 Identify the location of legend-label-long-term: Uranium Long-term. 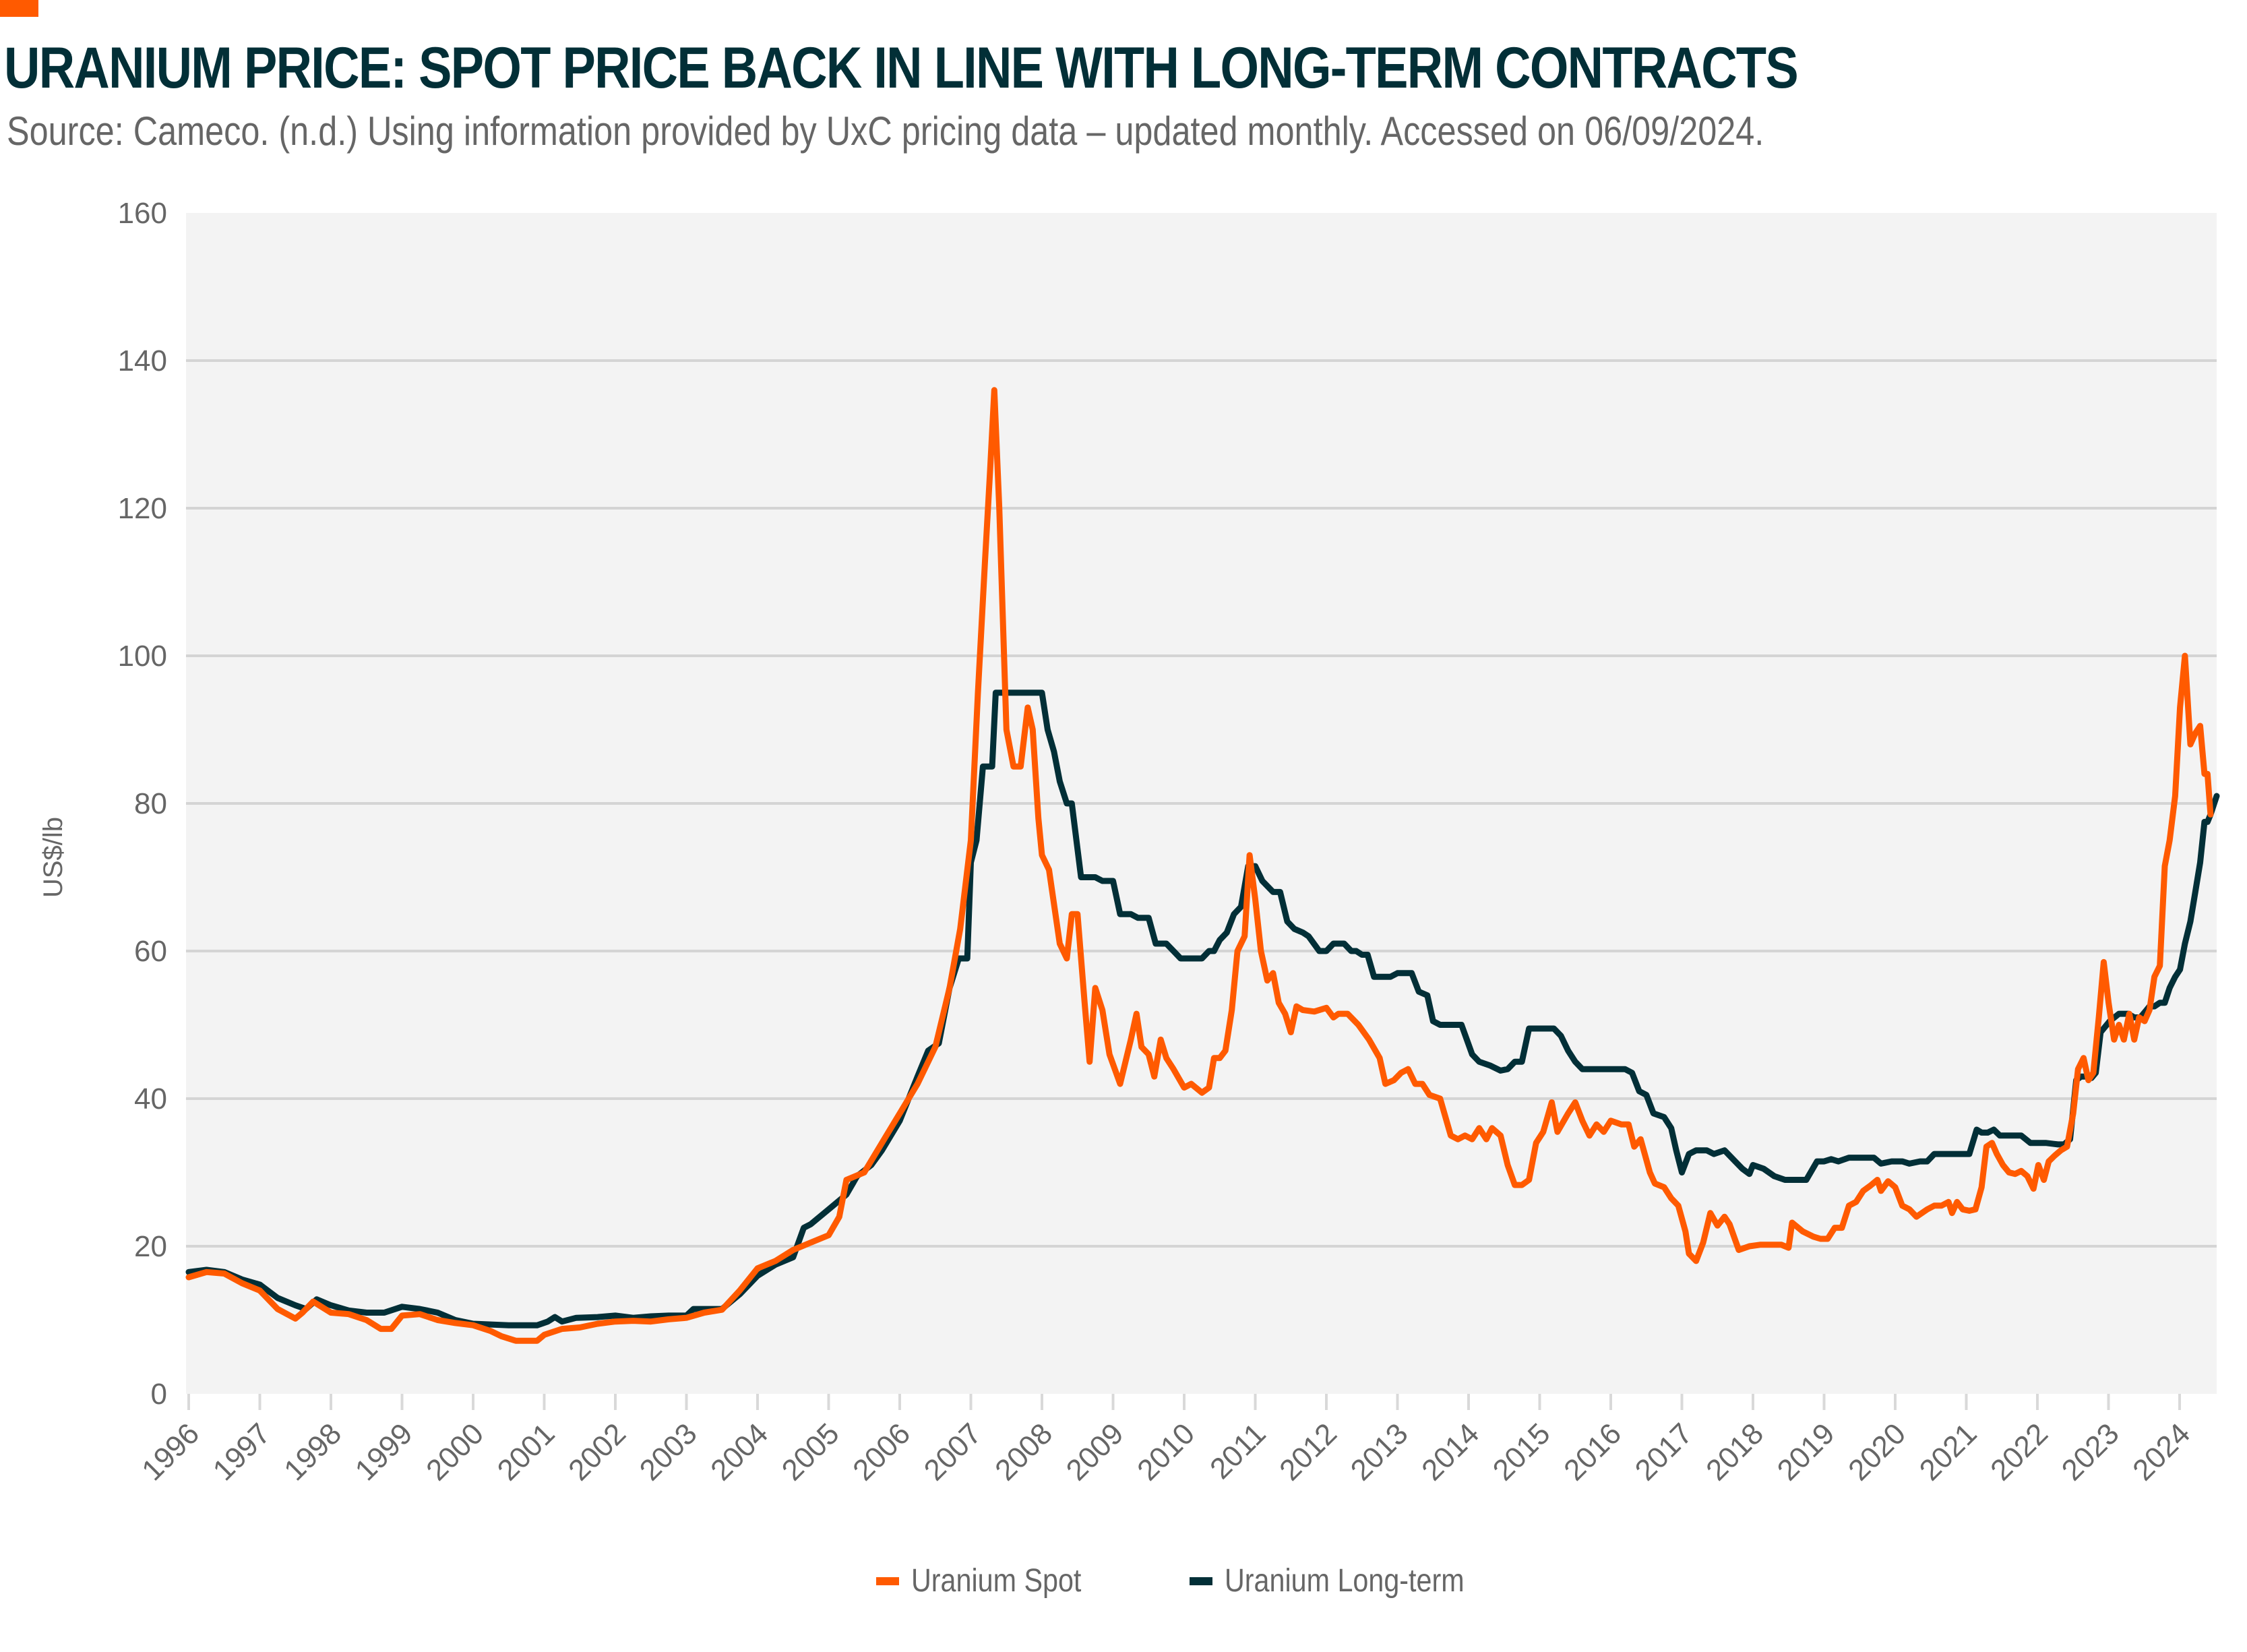
(1345, 1581).